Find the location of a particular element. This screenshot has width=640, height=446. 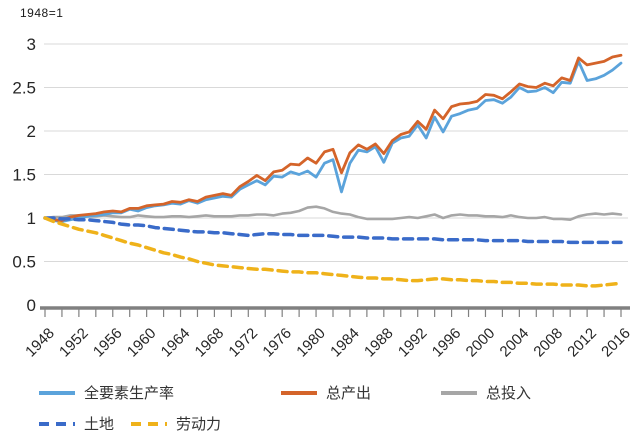

x-tick-label-2012: 2012 is located at coordinates (582, 343).